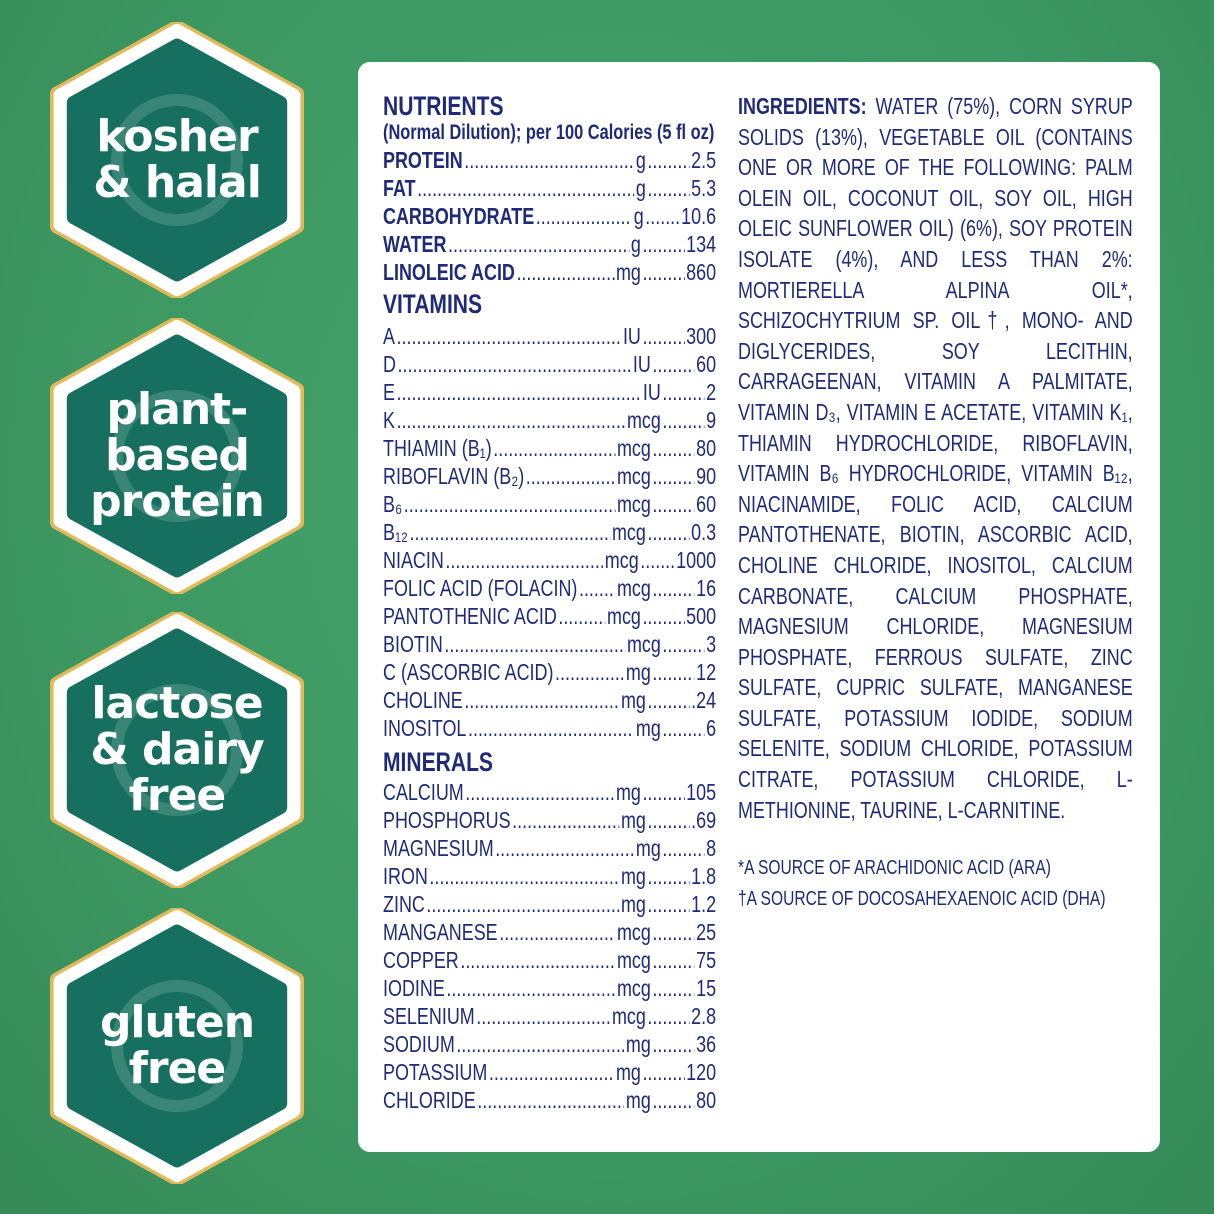  I want to click on nutrient-value: 860, so click(701, 272).